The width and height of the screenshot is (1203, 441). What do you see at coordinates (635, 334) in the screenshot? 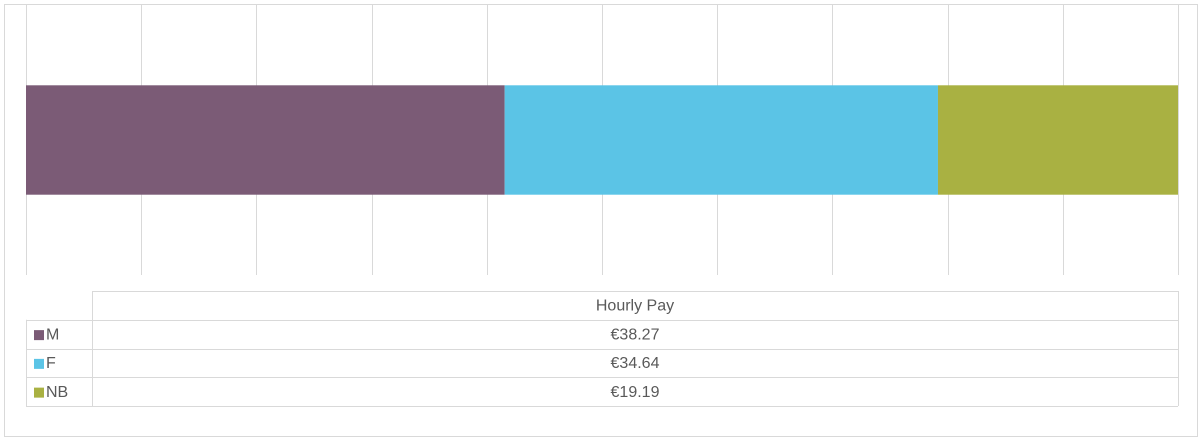
I see `data-label: €38.27` at bounding box center [635, 334].